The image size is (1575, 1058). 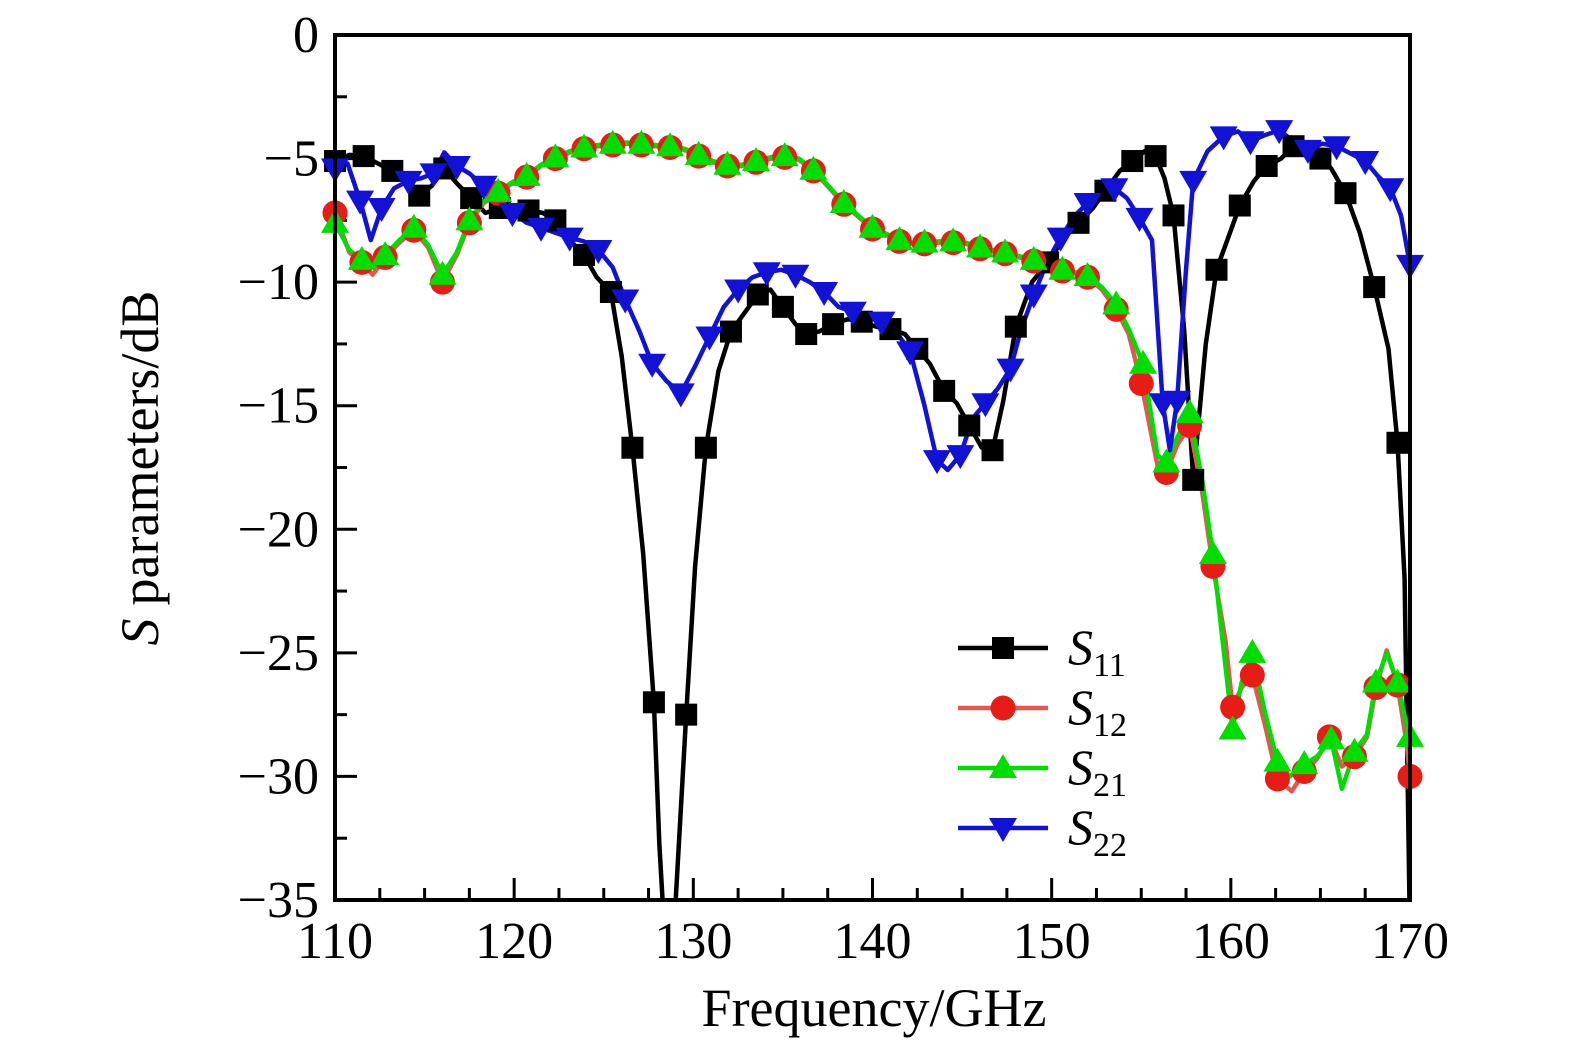 I want to click on legend-label-s11: S11, so click(x=1097, y=651).